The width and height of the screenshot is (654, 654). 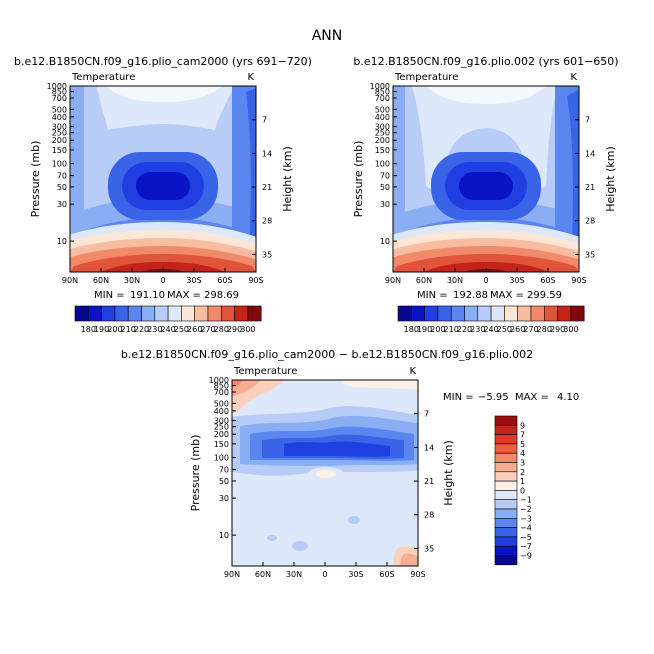 What do you see at coordinates (486, 179) in the screenshot?
I see `contour-field` at bounding box center [486, 179].